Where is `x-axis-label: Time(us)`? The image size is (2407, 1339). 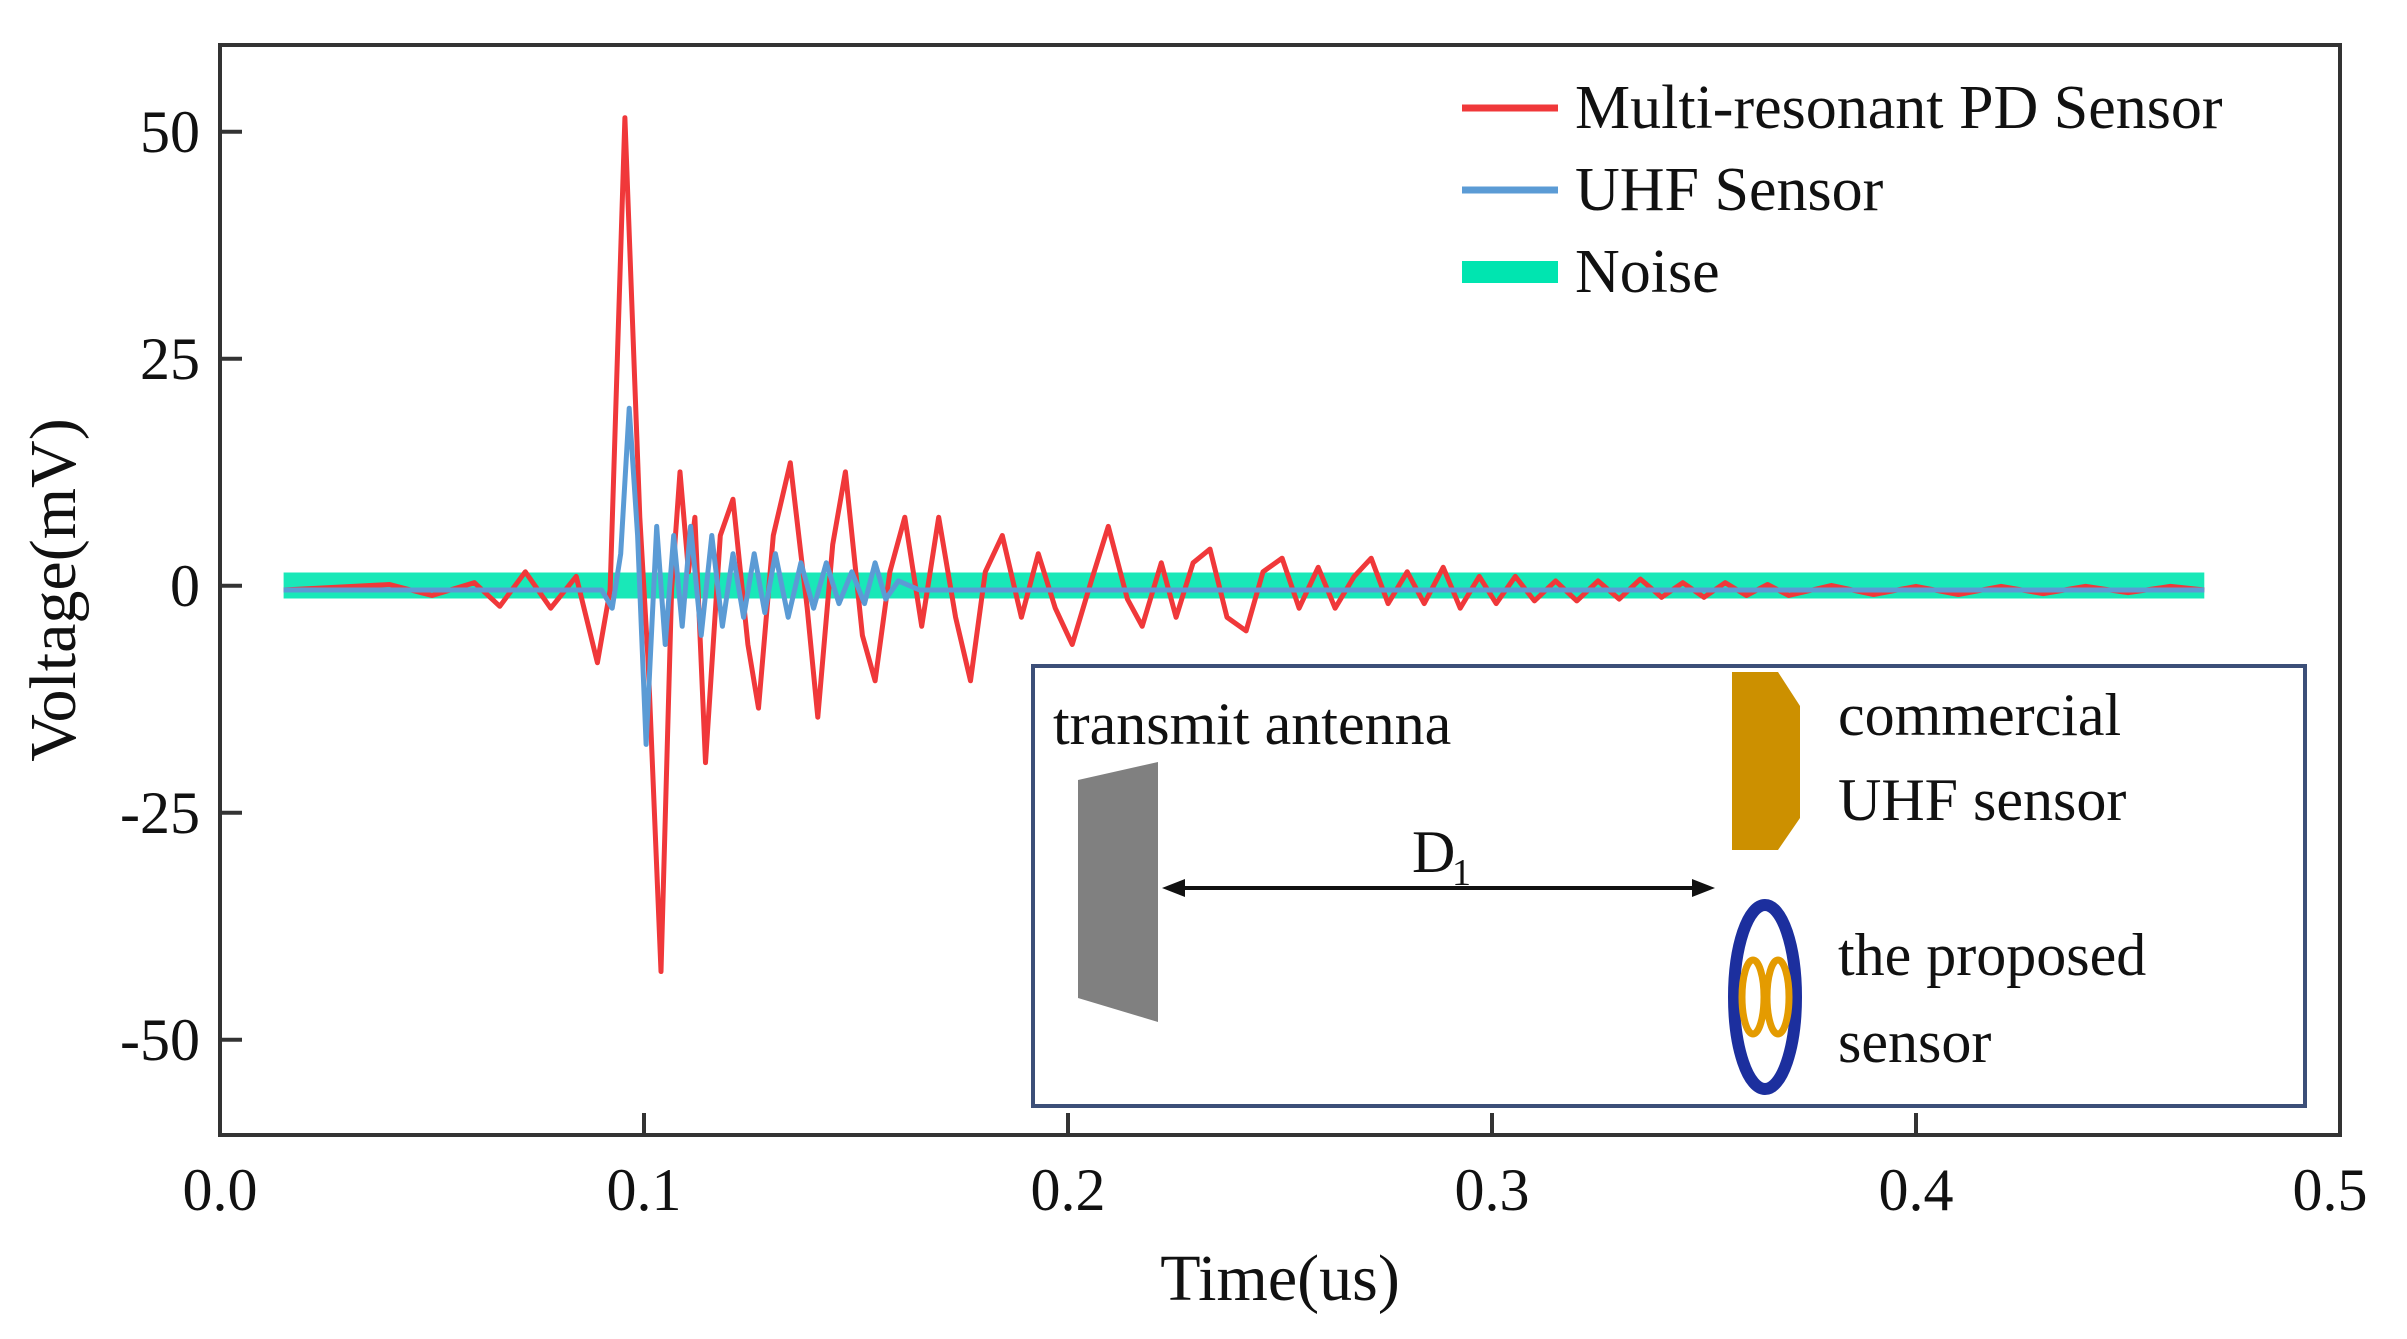
x-axis-label: Time(us) is located at coordinates (1280, 1278).